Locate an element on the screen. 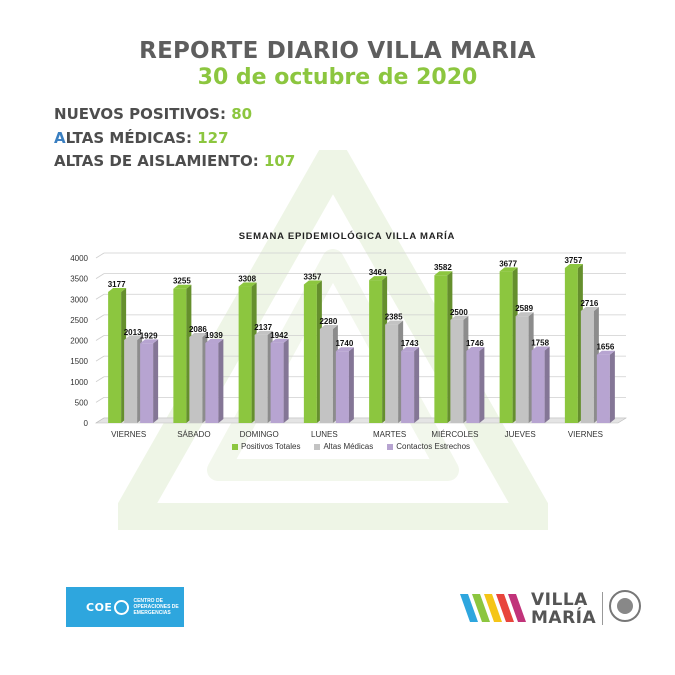  coe-logo-subtitle: CENTRO DE OPERACIONES DE EMERGENCIAS is located at coordinates (156, 607).